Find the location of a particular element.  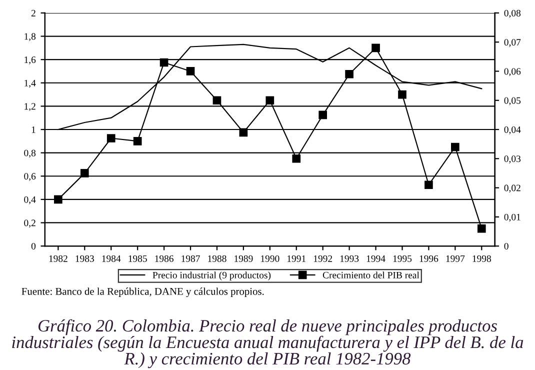

x-tick-label: 1996 is located at coordinates (429, 258).